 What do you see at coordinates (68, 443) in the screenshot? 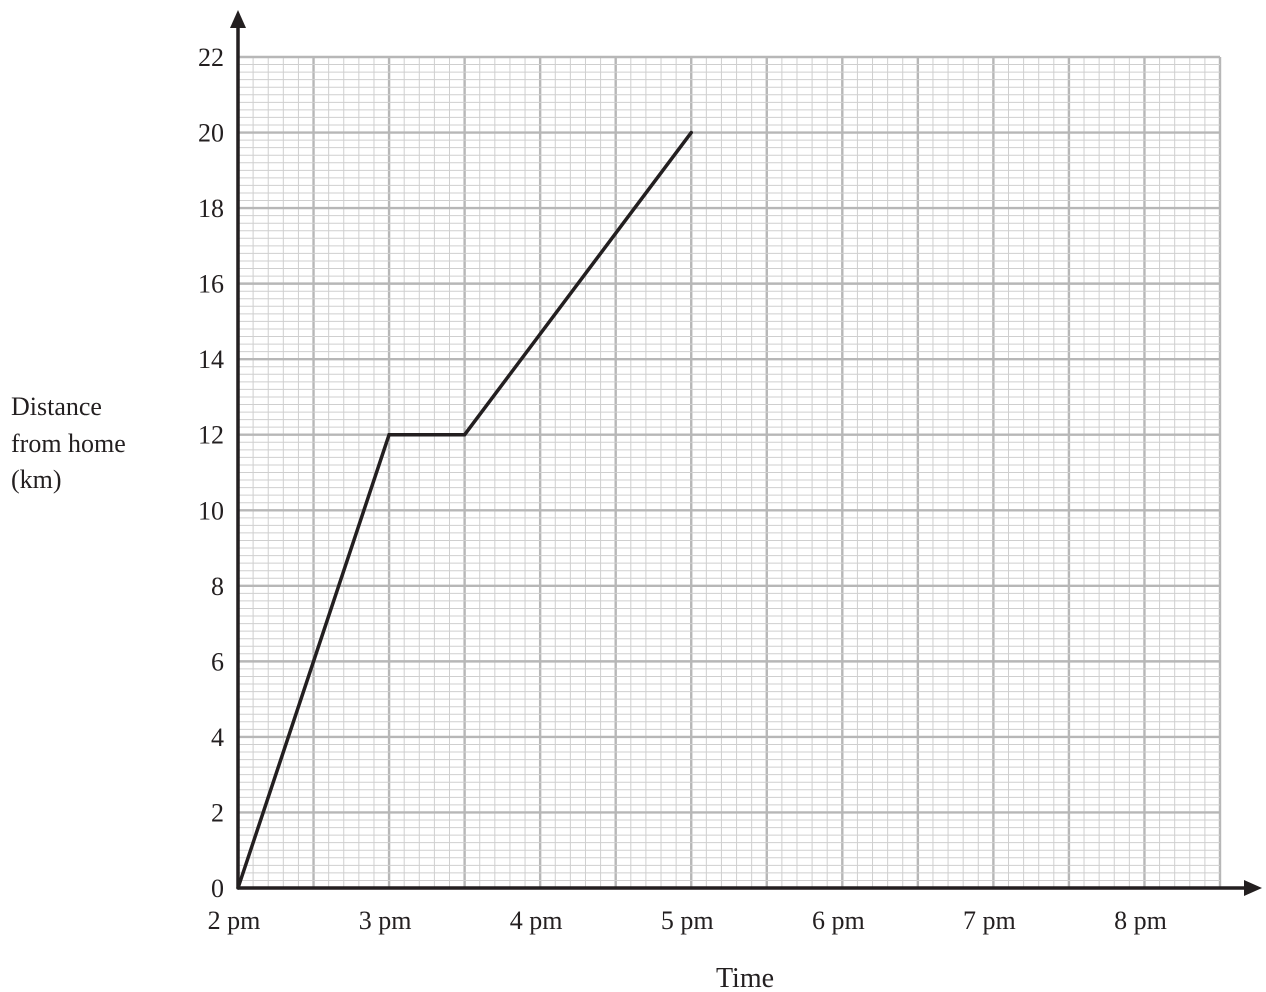
I see `y-axis-label-line-2: from home` at bounding box center [68, 443].